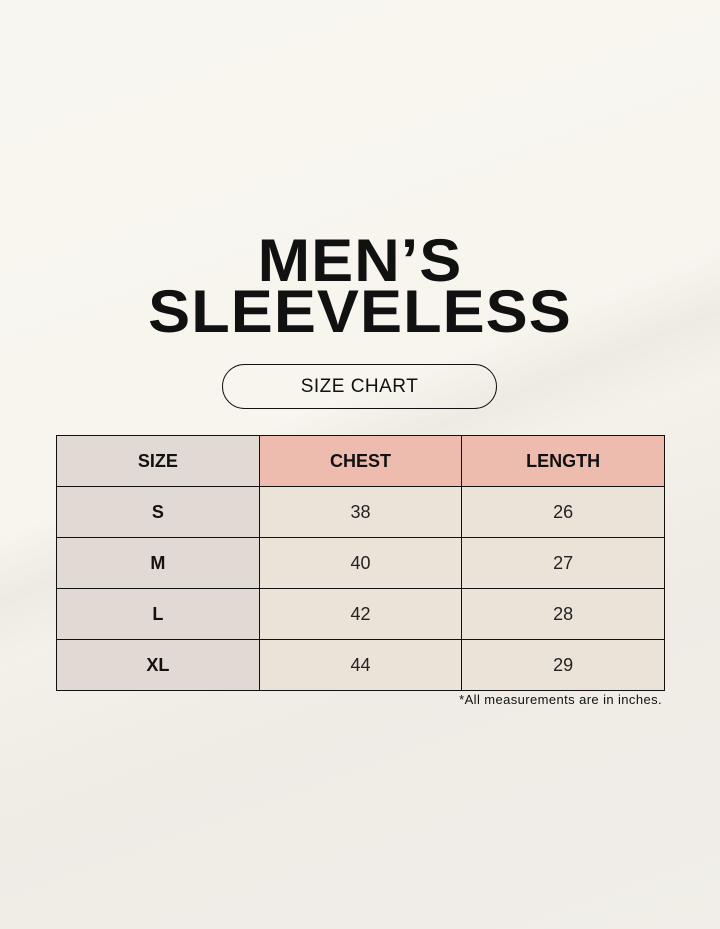 Image resolution: width=720 pixels, height=929 pixels. Describe the element at coordinates (158, 614) in the screenshot. I see `cell-size: L` at that location.